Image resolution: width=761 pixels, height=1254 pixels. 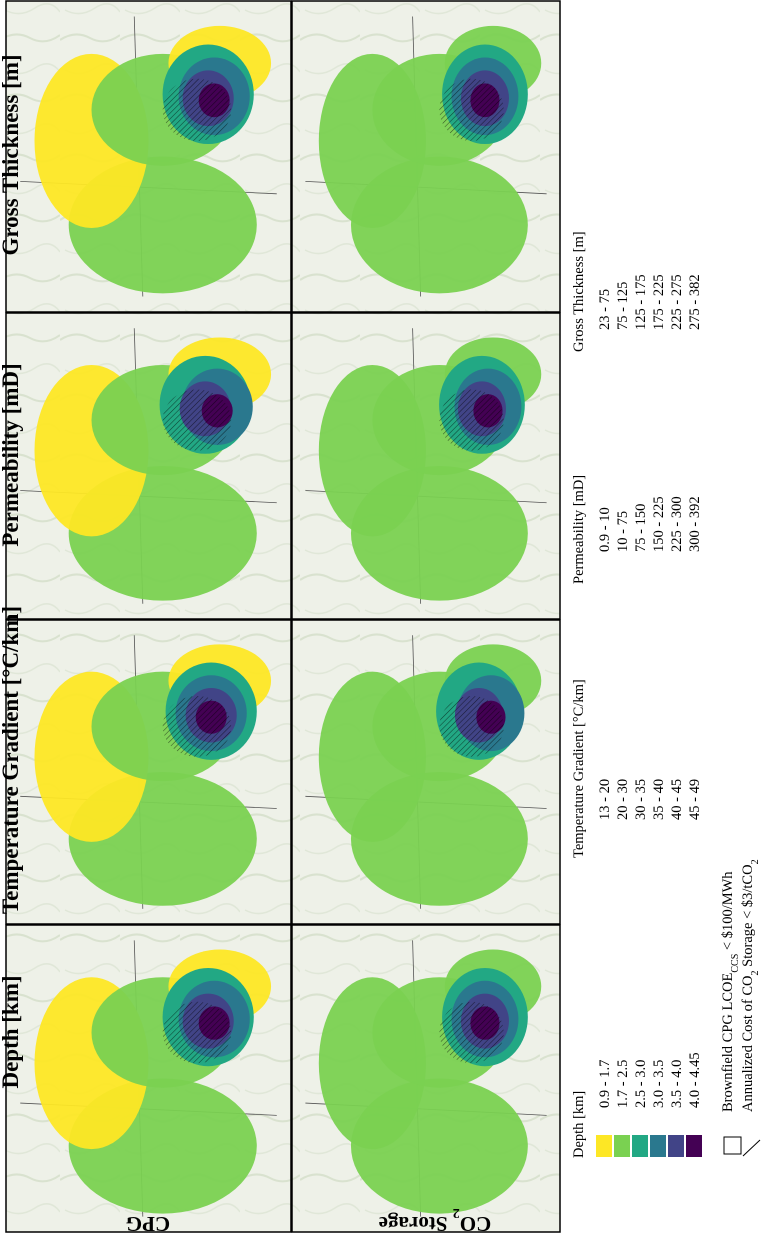 I want to click on map-panel-co2-storage-permeability, so click(x=148, y=466).